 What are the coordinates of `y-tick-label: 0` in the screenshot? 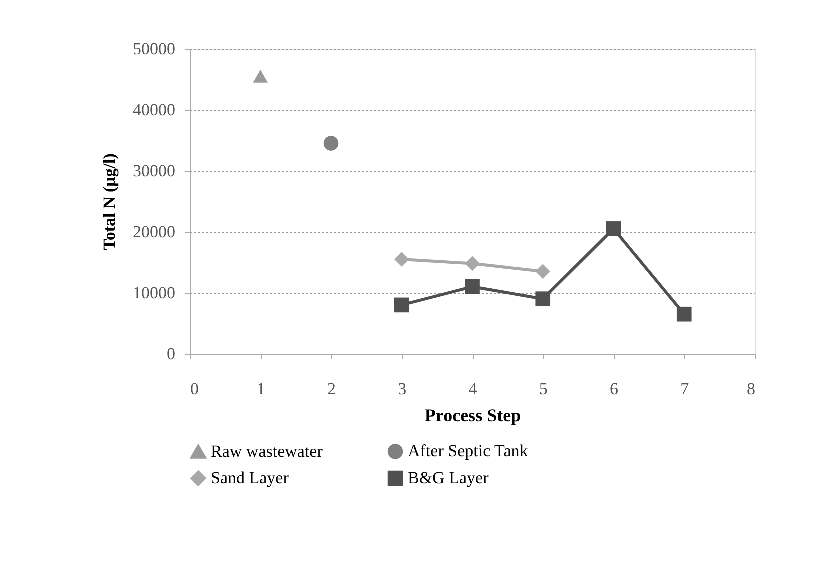 It's located at (171, 354).